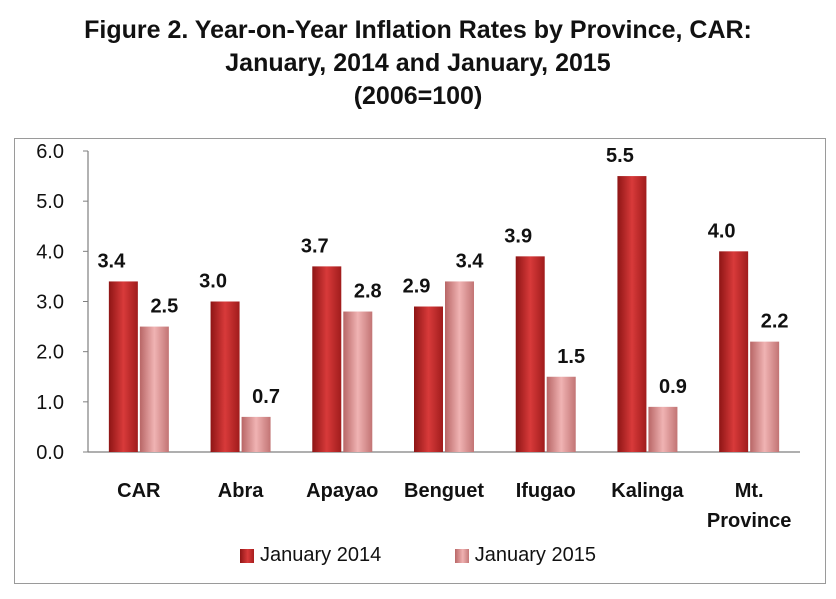  I want to click on y-tick-label: 0.0, so click(50, 453).